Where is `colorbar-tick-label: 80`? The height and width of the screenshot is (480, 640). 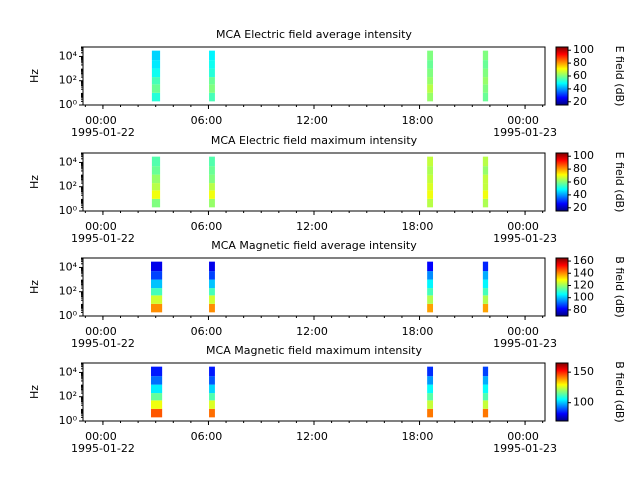
colorbar-tick-label: 80 is located at coordinates (580, 309).